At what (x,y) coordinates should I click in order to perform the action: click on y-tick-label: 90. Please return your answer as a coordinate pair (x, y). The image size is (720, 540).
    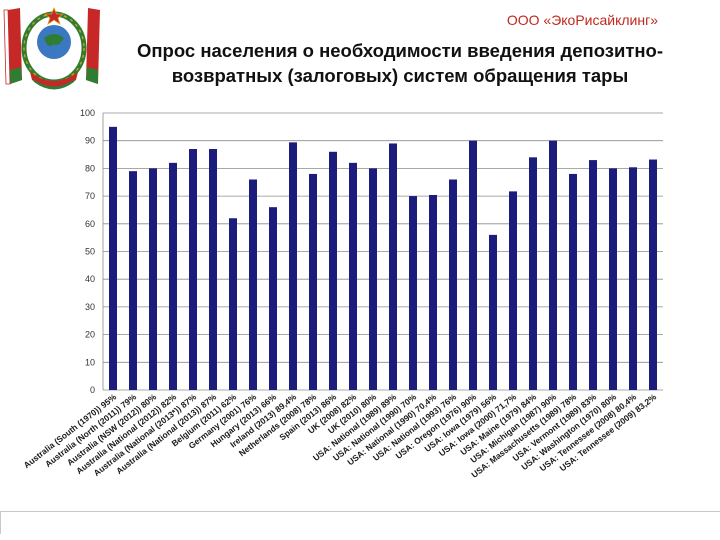
    Looking at the image, I should click on (90, 141).